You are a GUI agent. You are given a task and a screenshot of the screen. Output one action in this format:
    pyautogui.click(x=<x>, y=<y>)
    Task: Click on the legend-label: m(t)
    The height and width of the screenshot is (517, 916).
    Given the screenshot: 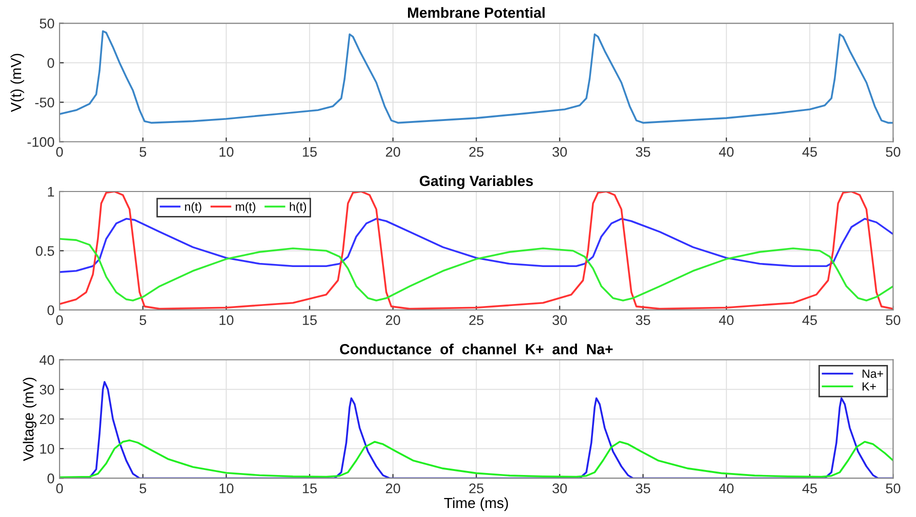 What is the action you would take?
    pyautogui.click(x=246, y=208)
    